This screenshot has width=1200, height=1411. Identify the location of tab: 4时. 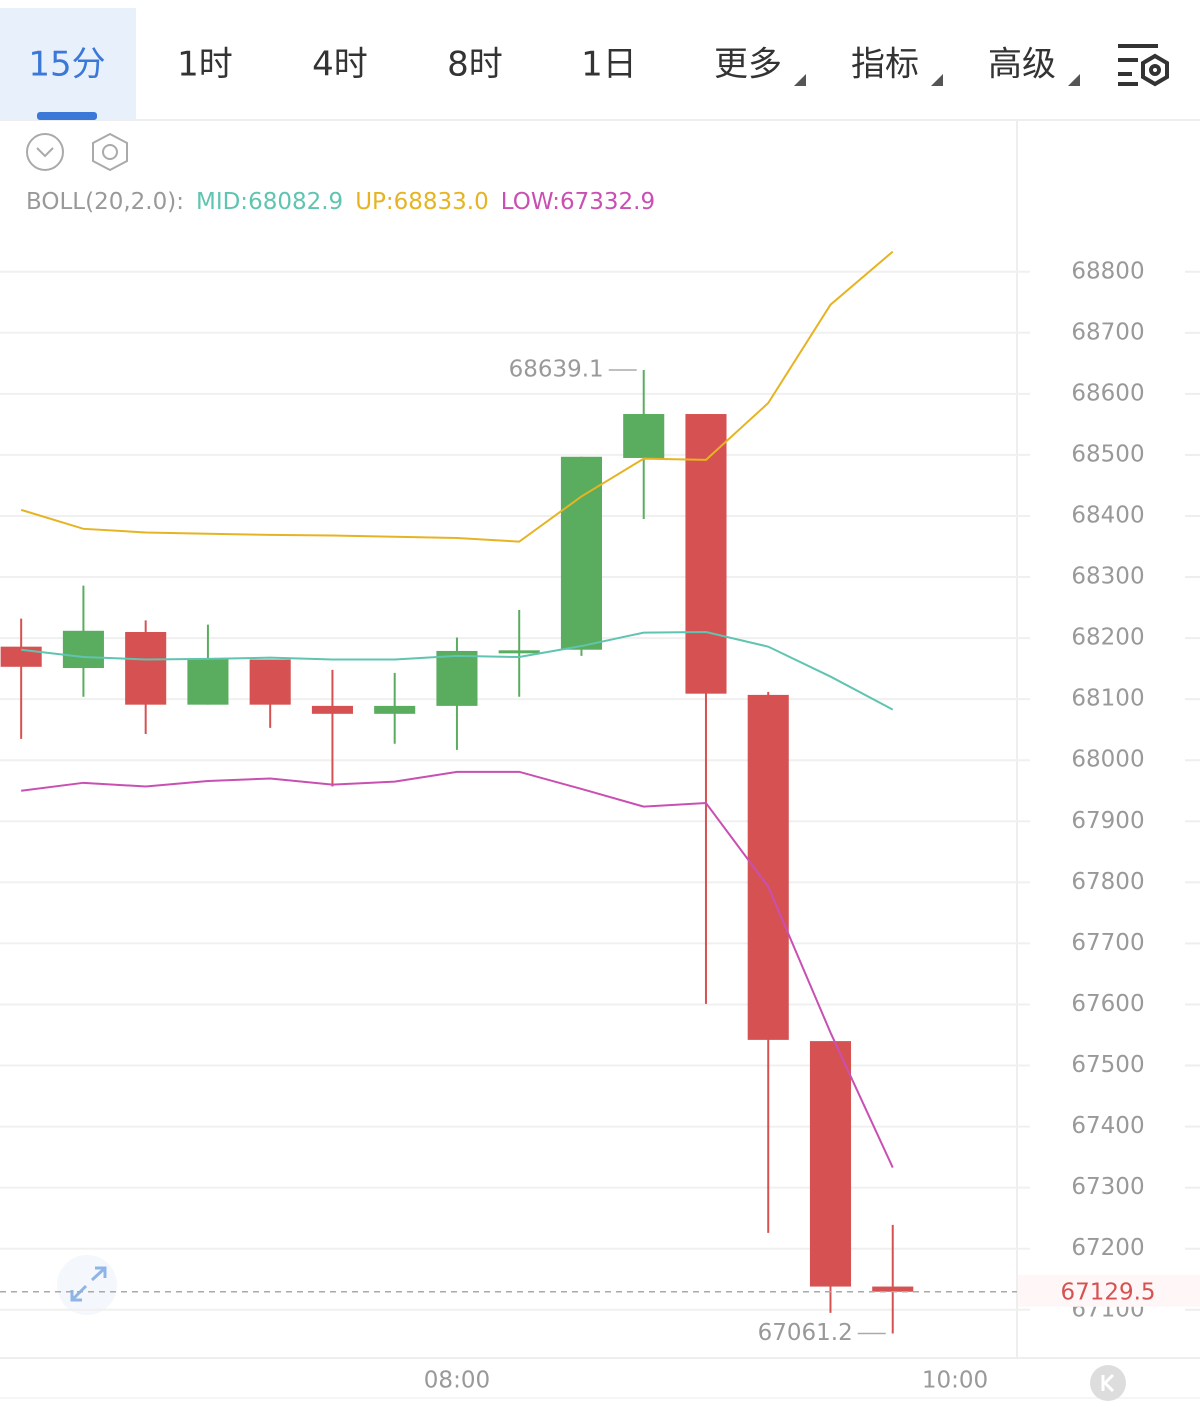
(340, 65).